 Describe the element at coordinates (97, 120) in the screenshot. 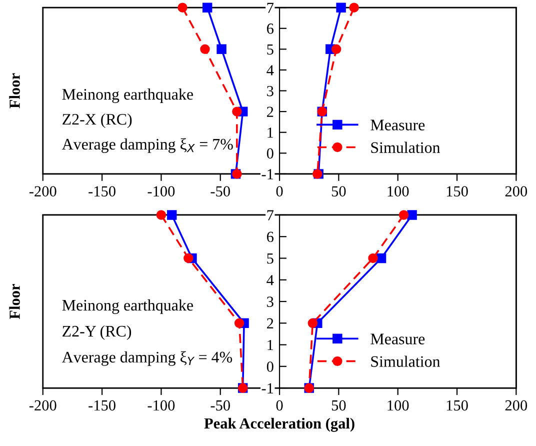

I see `annotation: Z2-X (RC)` at that location.